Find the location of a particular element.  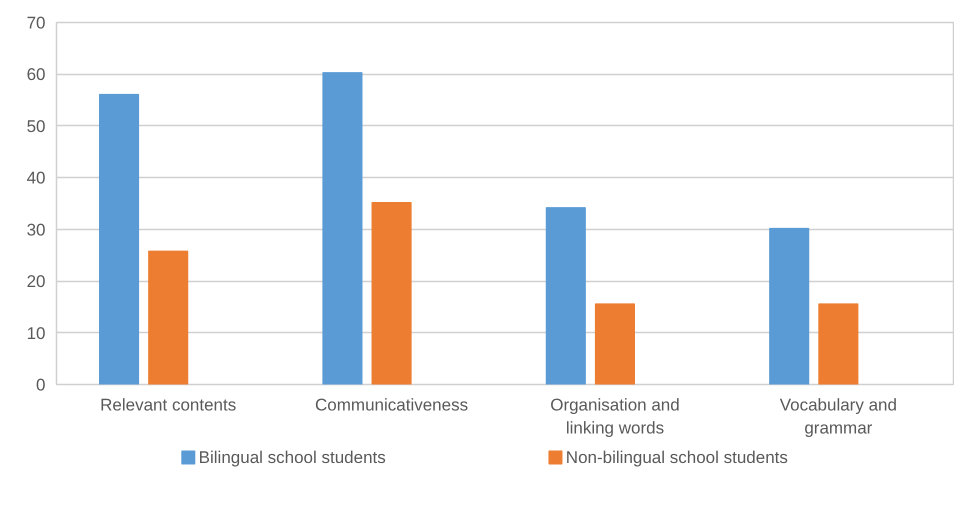

x-tick-label: Organisation and linking words is located at coordinates (615, 417).